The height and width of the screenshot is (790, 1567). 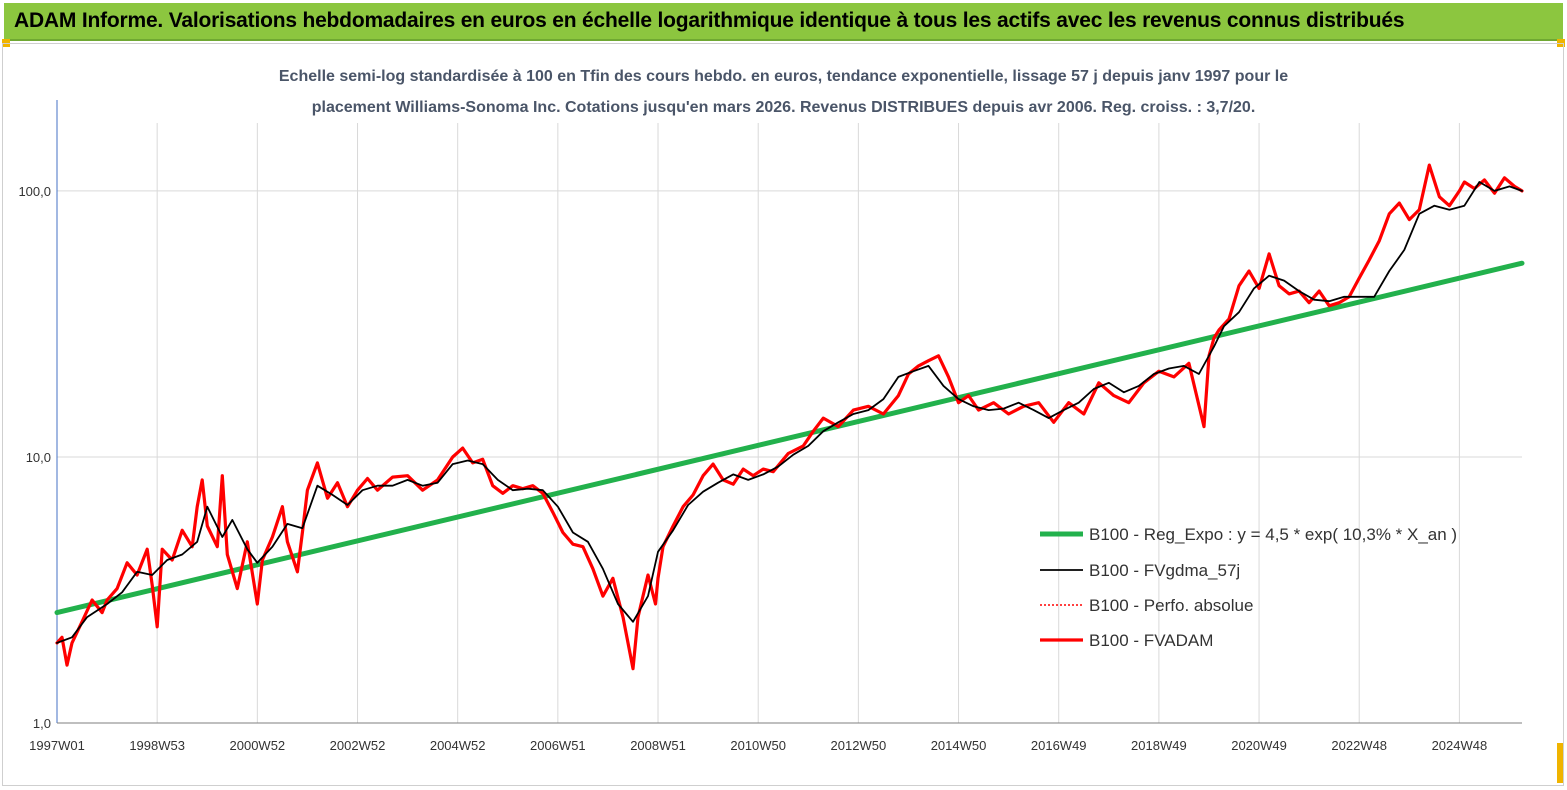 I want to click on corner-marker-bottom-right, so click(x=1560, y=763).